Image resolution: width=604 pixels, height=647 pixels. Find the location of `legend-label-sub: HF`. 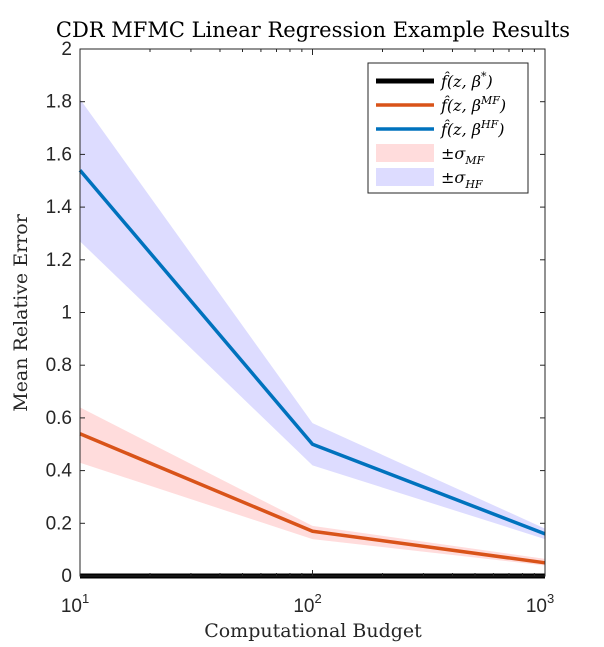

legend-label-sub: HF is located at coordinates (473, 184).